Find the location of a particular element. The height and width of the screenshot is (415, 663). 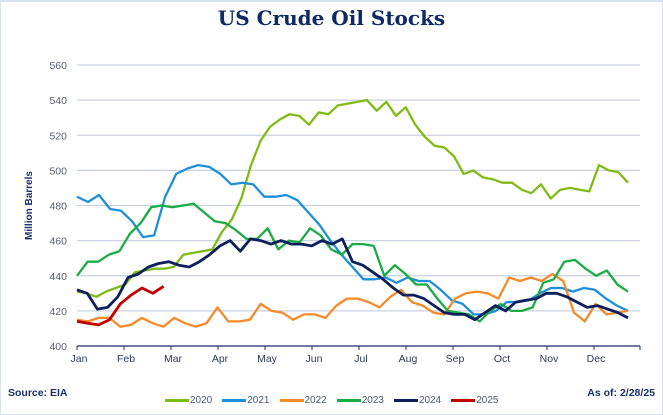

legend-label: 2023 is located at coordinates (372, 400).